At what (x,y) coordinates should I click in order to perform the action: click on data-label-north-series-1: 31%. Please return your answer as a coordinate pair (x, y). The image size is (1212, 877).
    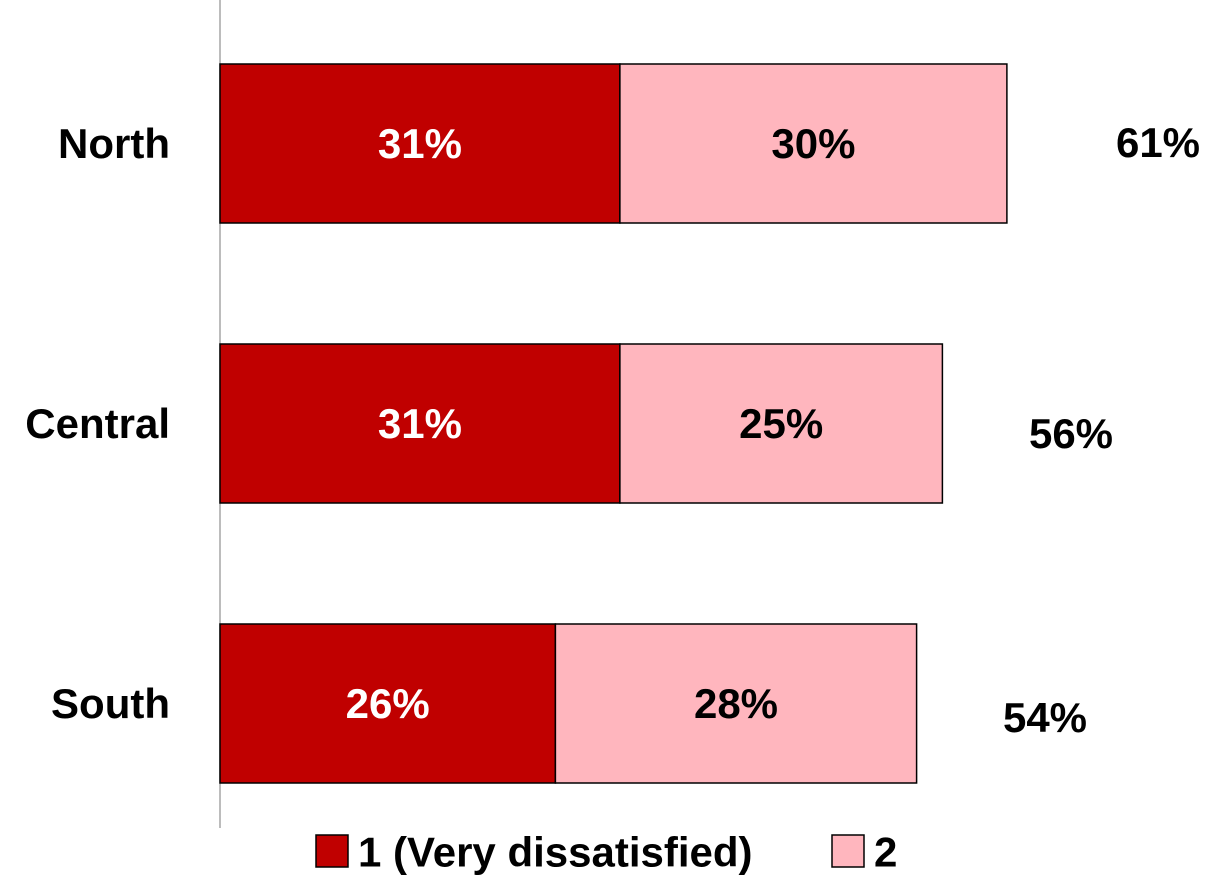
    Looking at the image, I should click on (420, 143).